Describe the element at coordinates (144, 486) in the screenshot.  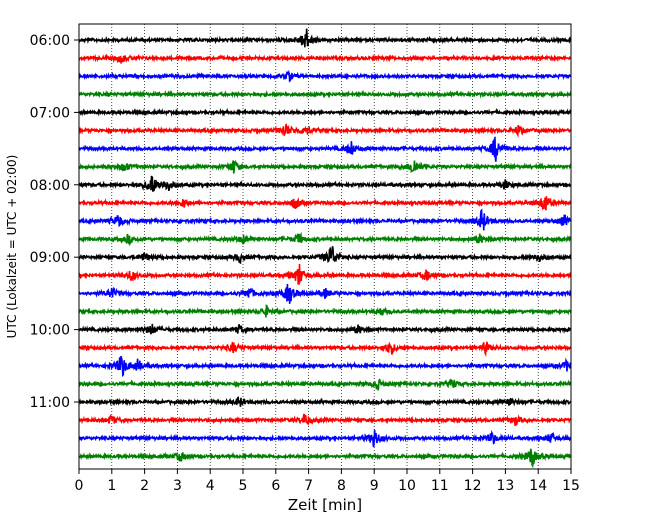
I see `x-tick-label: 2` at that location.